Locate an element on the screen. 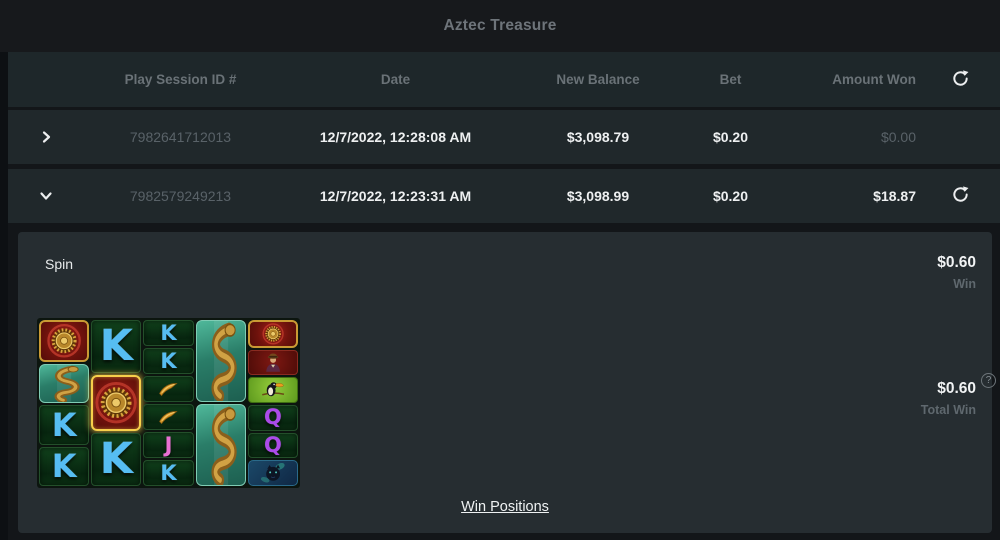 The width and height of the screenshot is (1000, 540). chevron-down-icon is located at coordinates (46, 196).